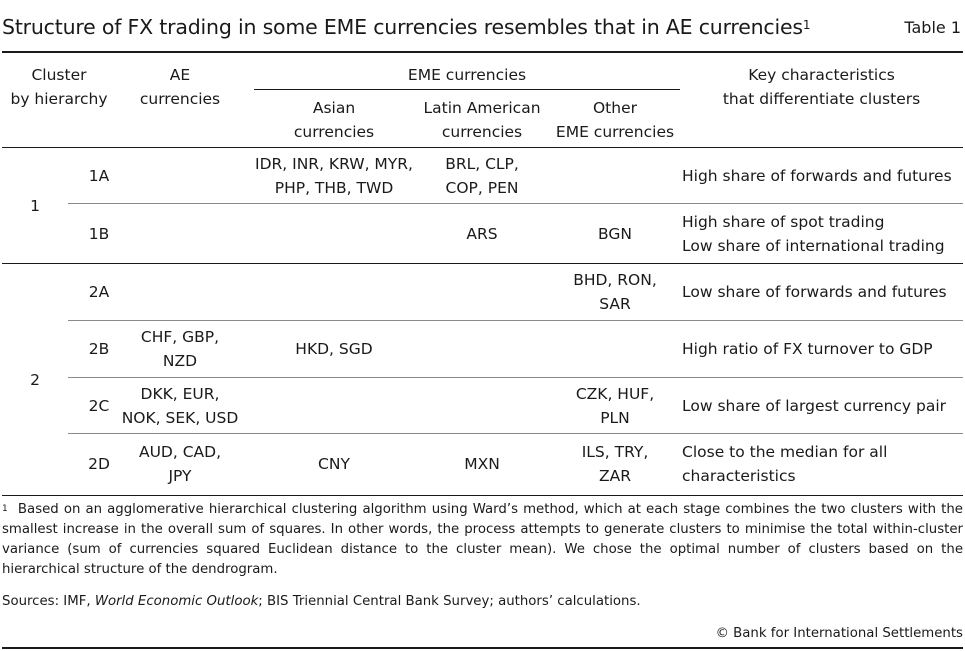 This screenshot has height=651, width=965. I want to click on row-2d-ae: AUD, CAD, JPY, so click(180, 464).